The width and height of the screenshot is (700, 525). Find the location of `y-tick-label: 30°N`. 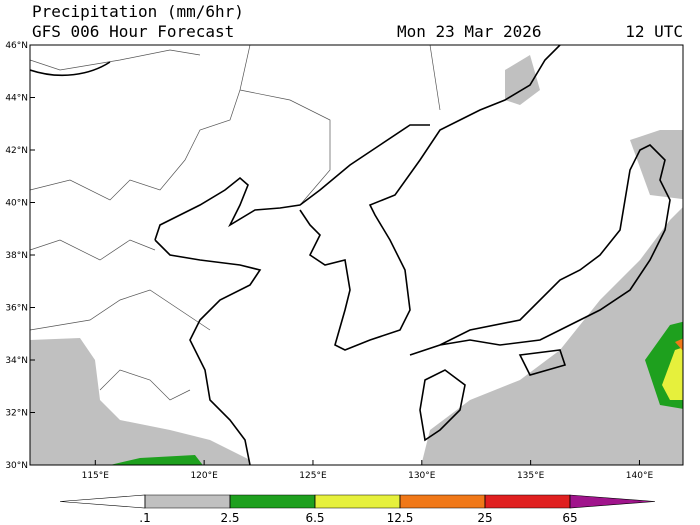

y-tick-label: 30°N is located at coordinates (16, 466).